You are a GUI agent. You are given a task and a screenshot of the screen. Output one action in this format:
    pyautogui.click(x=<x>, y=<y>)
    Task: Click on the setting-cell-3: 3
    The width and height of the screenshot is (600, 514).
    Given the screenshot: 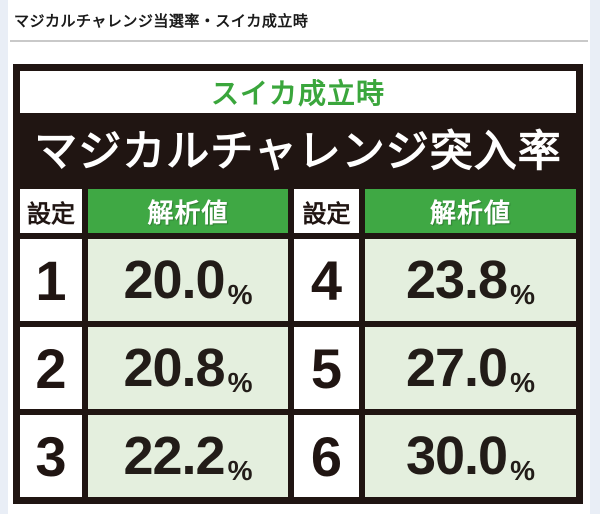 What is the action you would take?
    pyautogui.click(x=51, y=456)
    